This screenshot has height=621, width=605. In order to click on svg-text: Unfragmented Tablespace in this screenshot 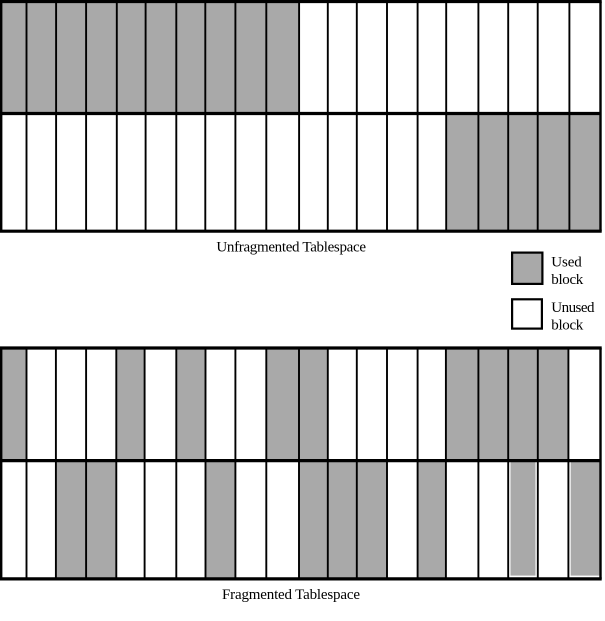, I will do `click(291, 247)`.